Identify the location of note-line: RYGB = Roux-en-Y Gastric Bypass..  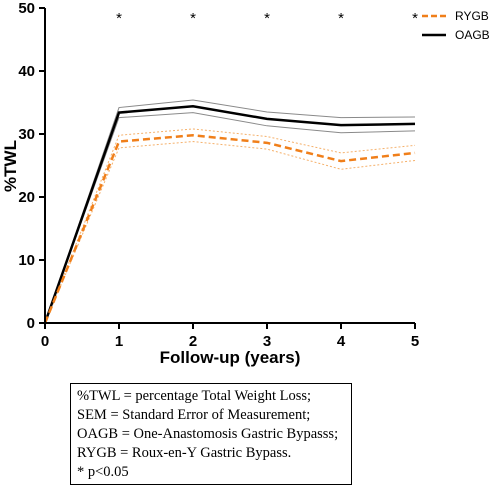
(184, 453).